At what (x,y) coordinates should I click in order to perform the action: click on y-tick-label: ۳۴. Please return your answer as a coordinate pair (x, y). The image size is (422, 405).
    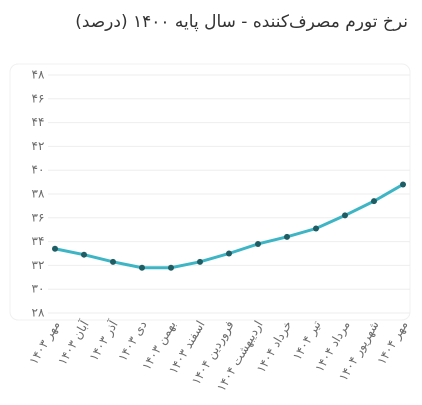
    Looking at the image, I should click on (38, 241).